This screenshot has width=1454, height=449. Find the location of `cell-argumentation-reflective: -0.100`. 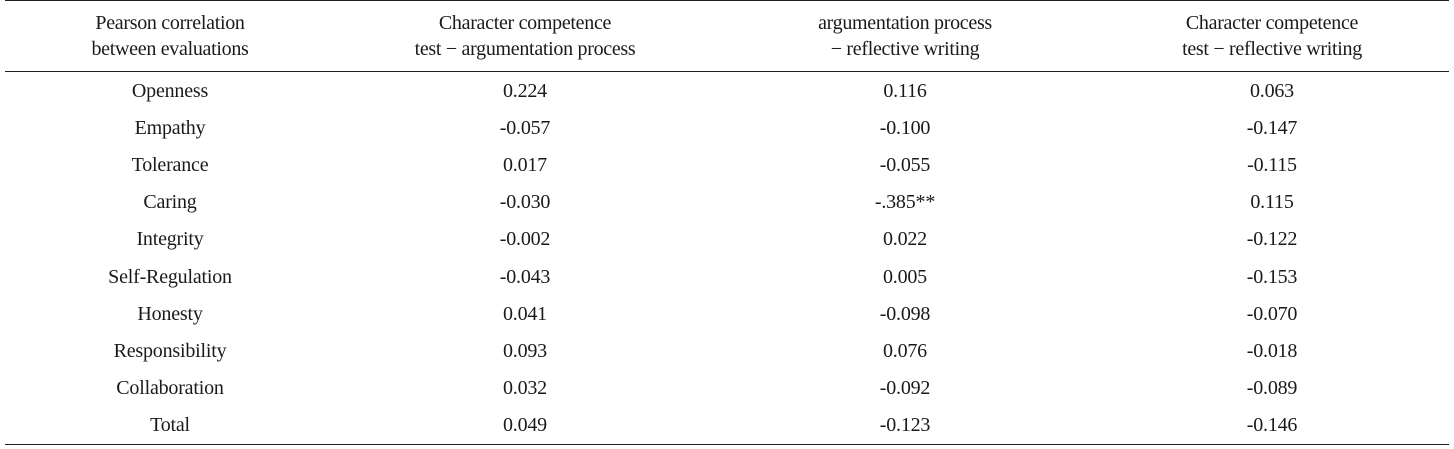

cell-argumentation-reflective: -0.100 is located at coordinates (905, 127).